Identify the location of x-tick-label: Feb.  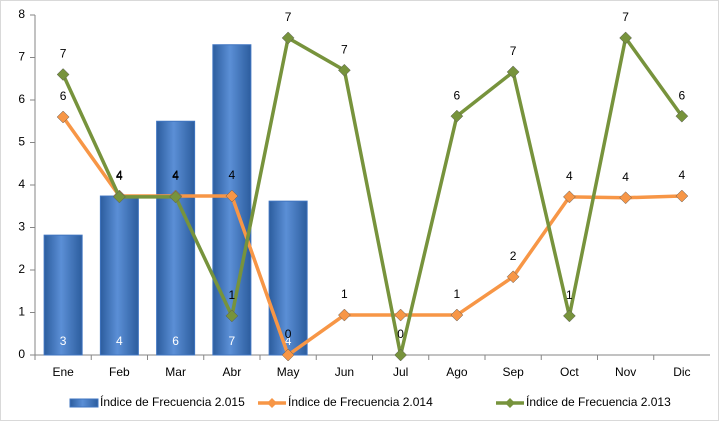
(119, 372).